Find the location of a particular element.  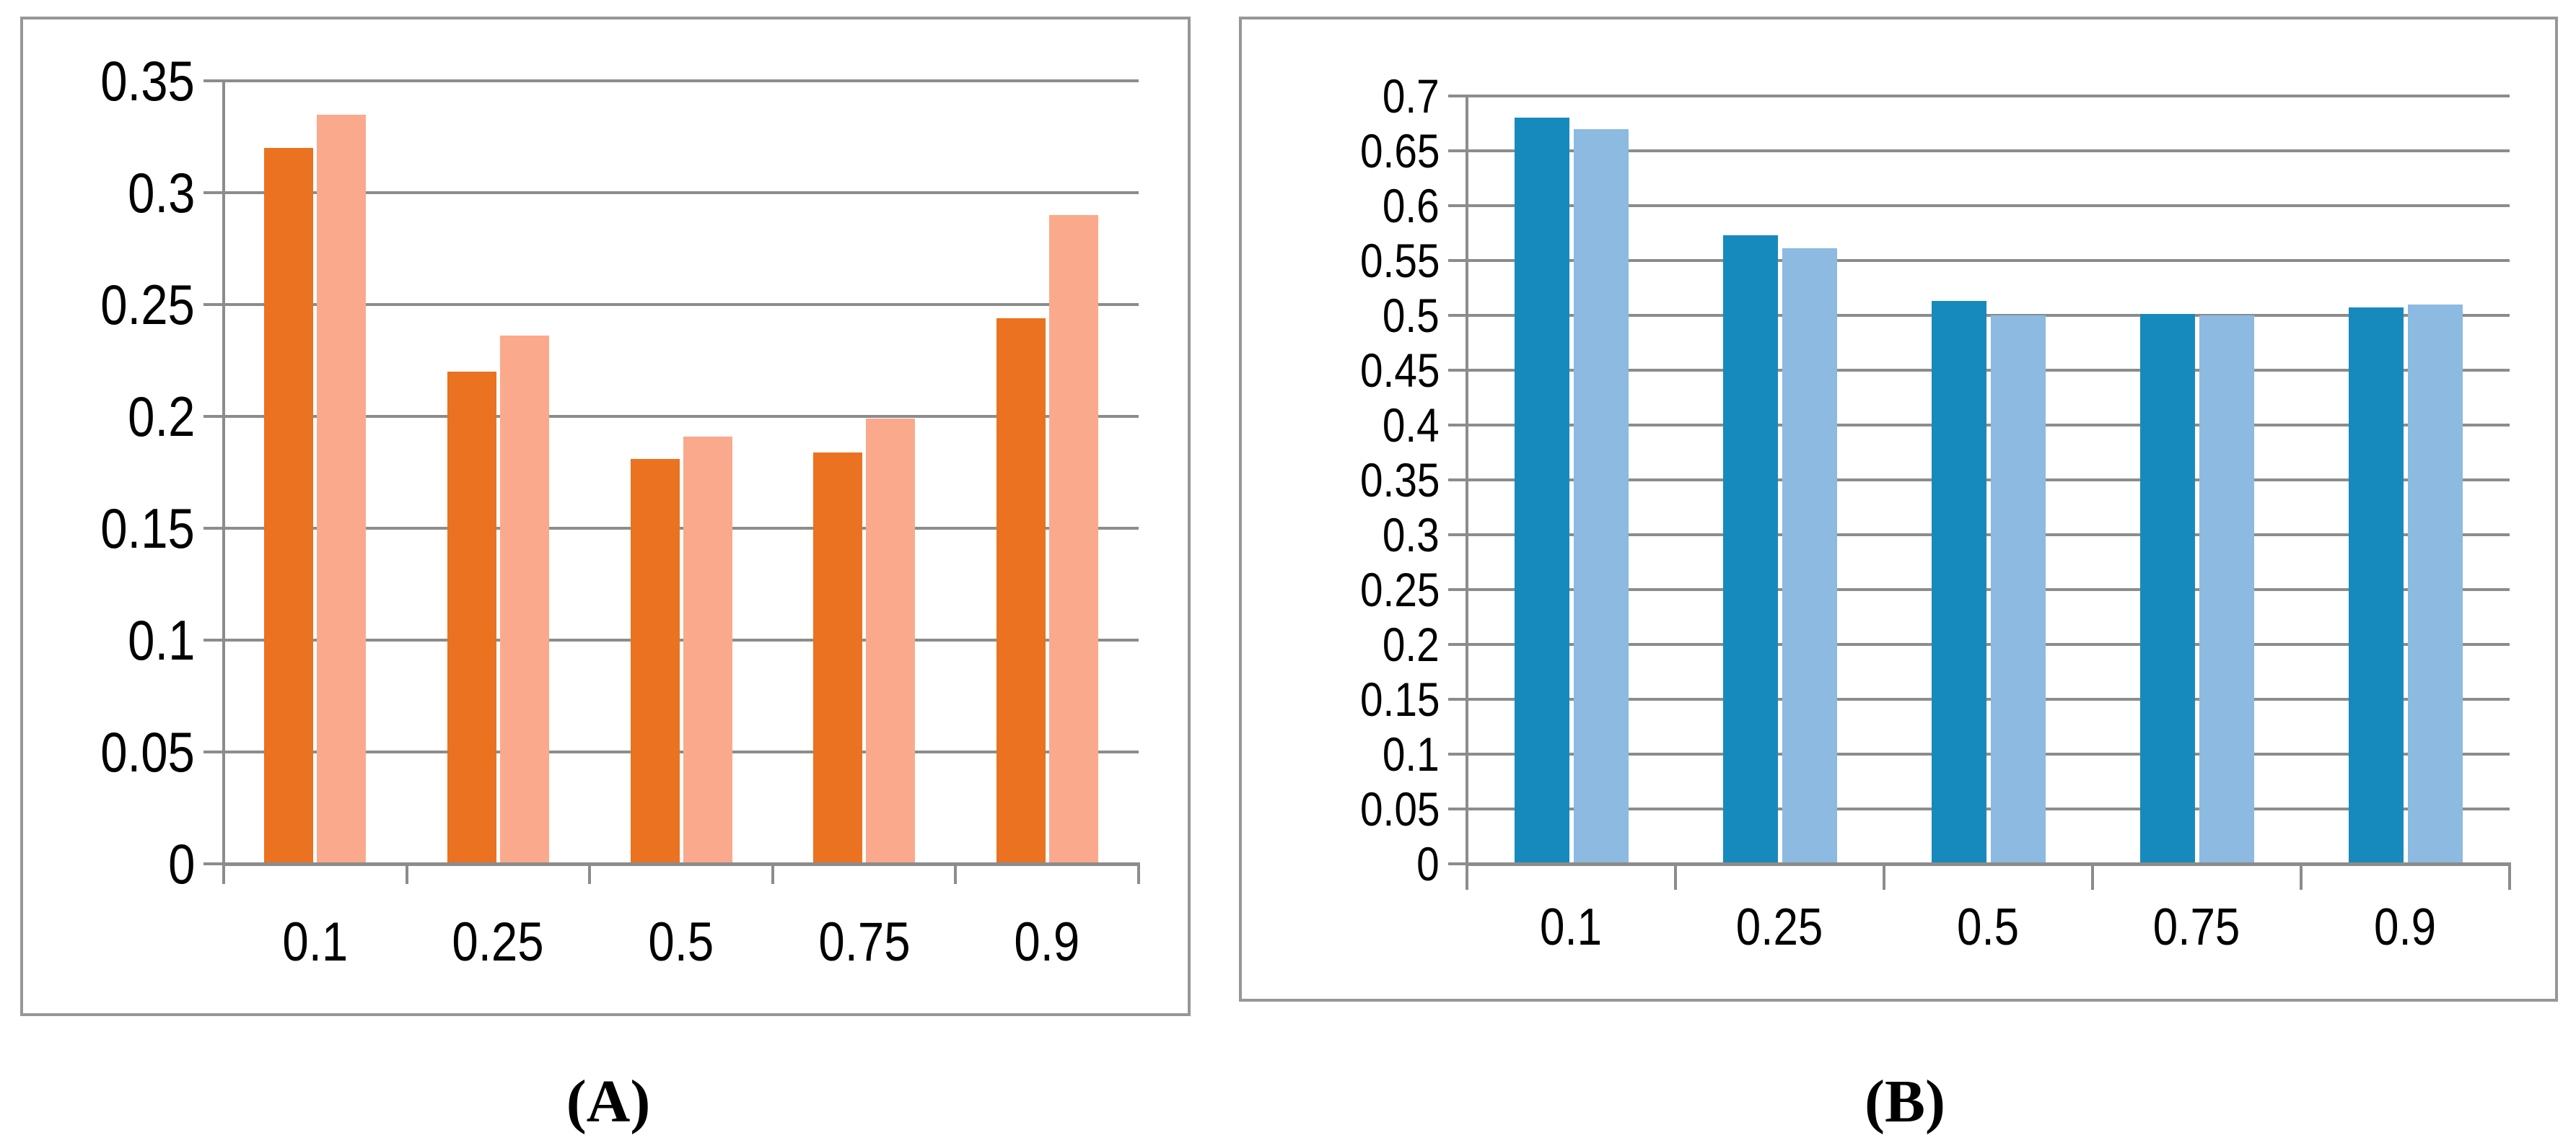

y-tick-label: 0.5 is located at coordinates (1341, 315).